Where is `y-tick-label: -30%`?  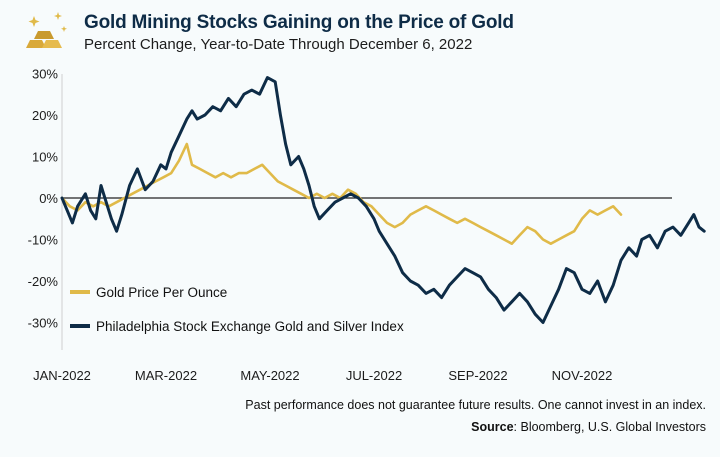
y-tick-label: -30% is located at coordinates (43, 323).